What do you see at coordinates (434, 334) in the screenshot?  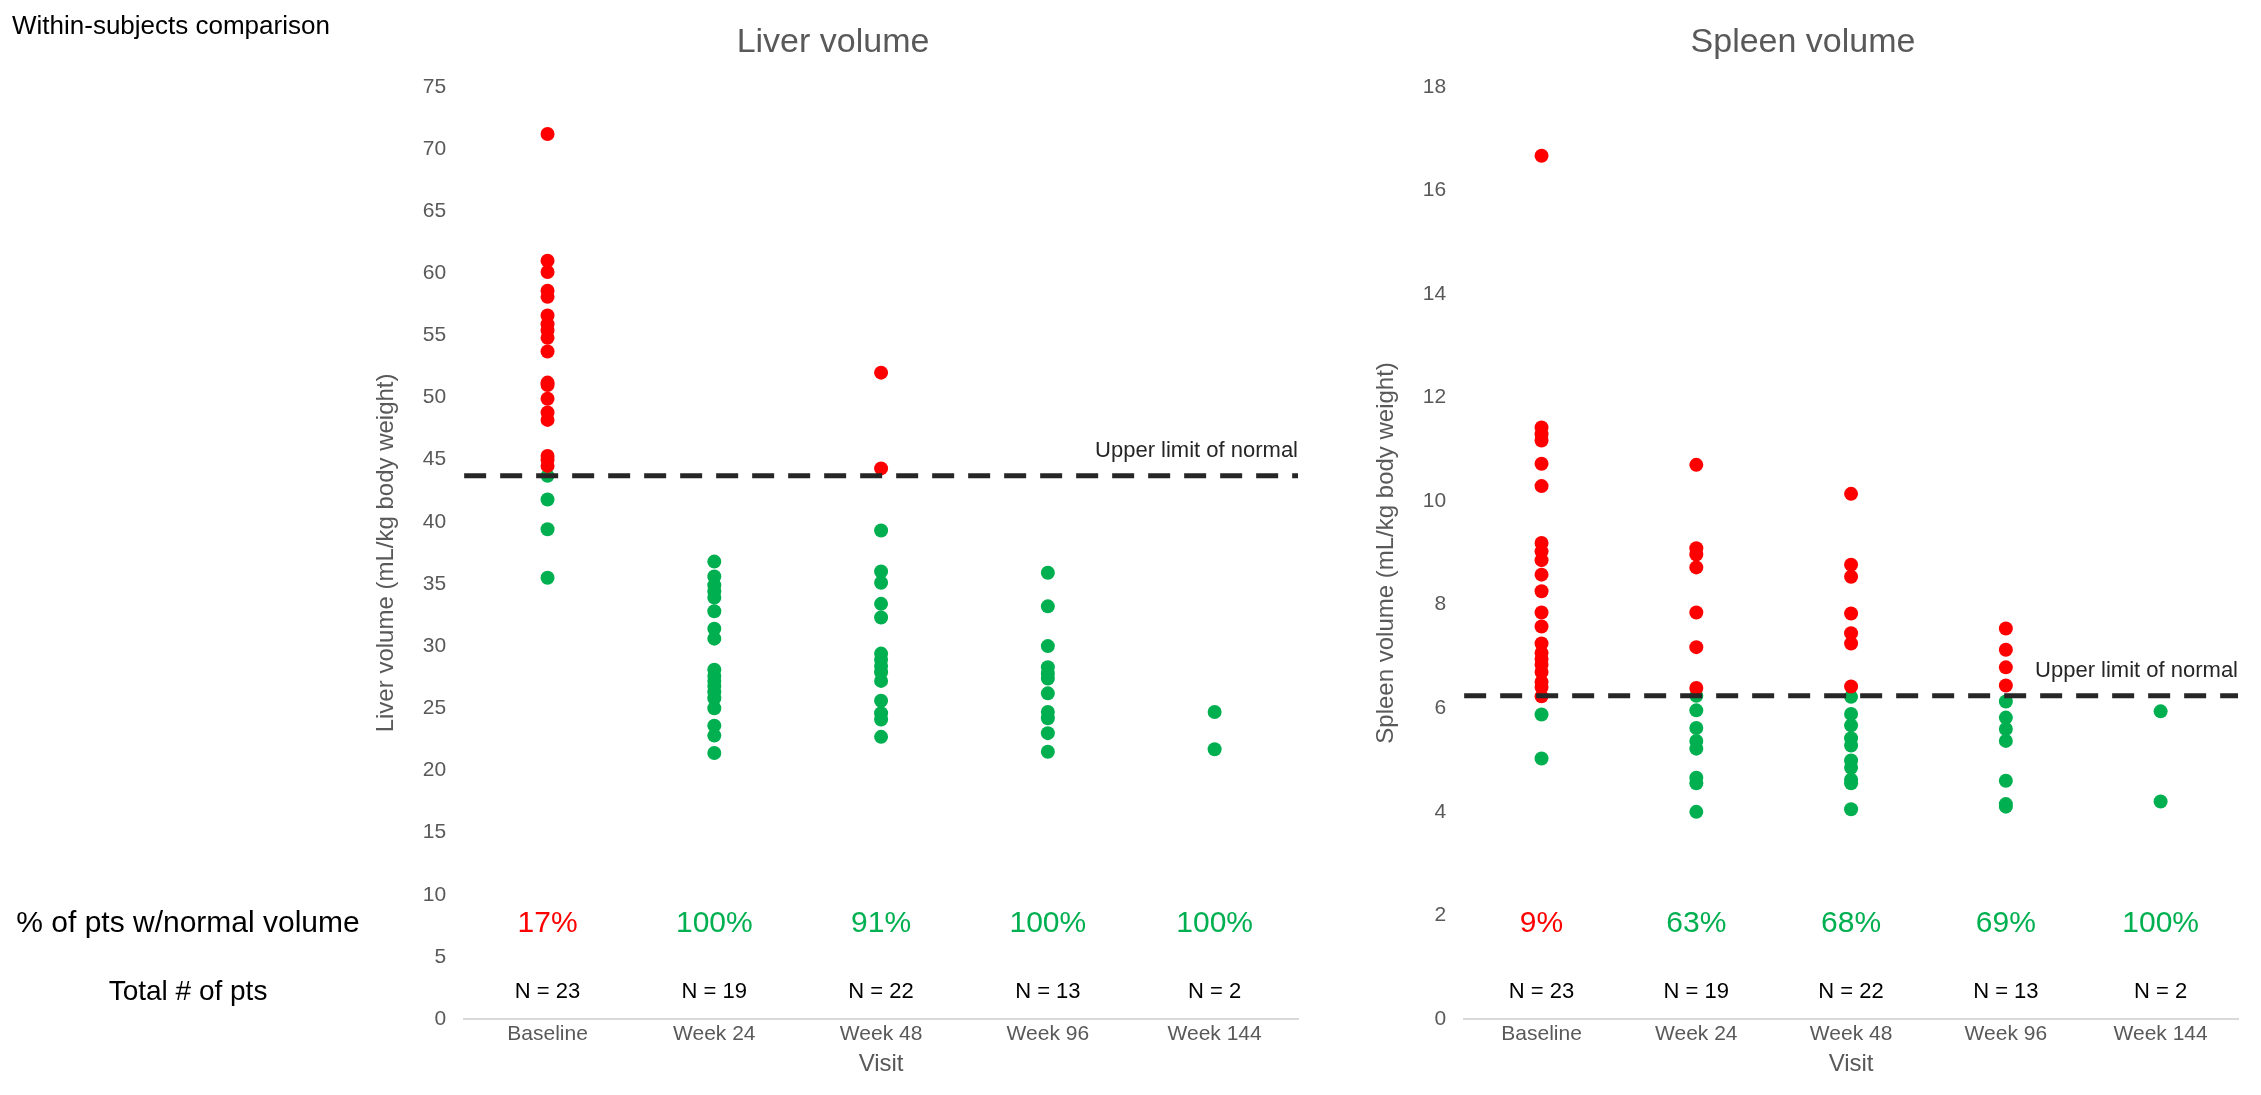 I see `y-tick-label: 55` at bounding box center [434, 334].